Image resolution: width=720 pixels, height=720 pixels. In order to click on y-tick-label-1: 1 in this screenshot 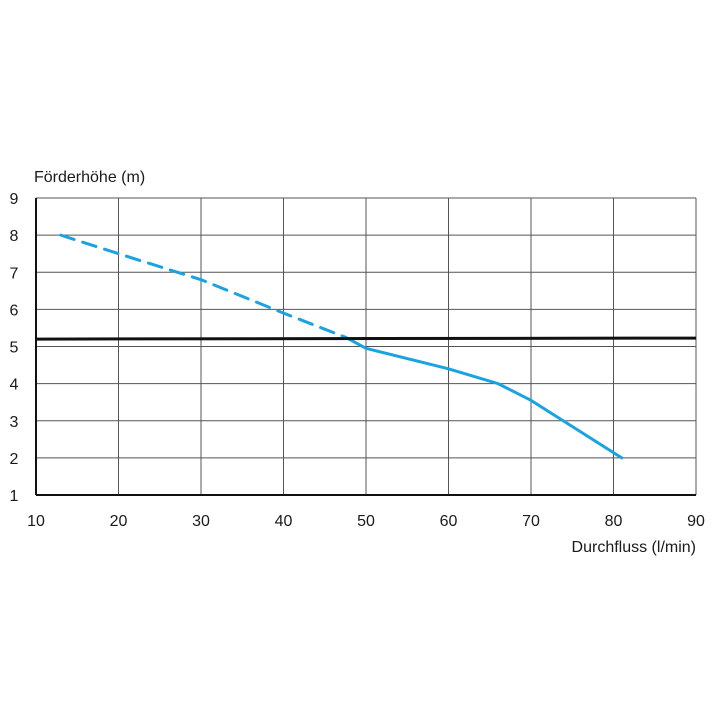, I will do `click(14, 496)`.